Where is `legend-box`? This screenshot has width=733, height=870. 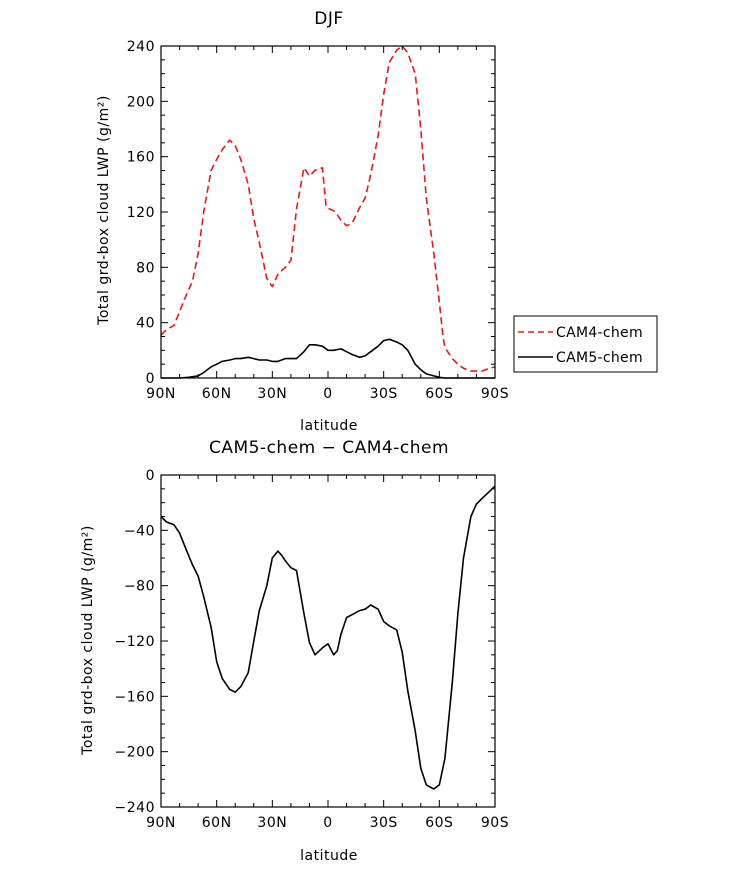
legend-box is located at coordinates (585, 344).